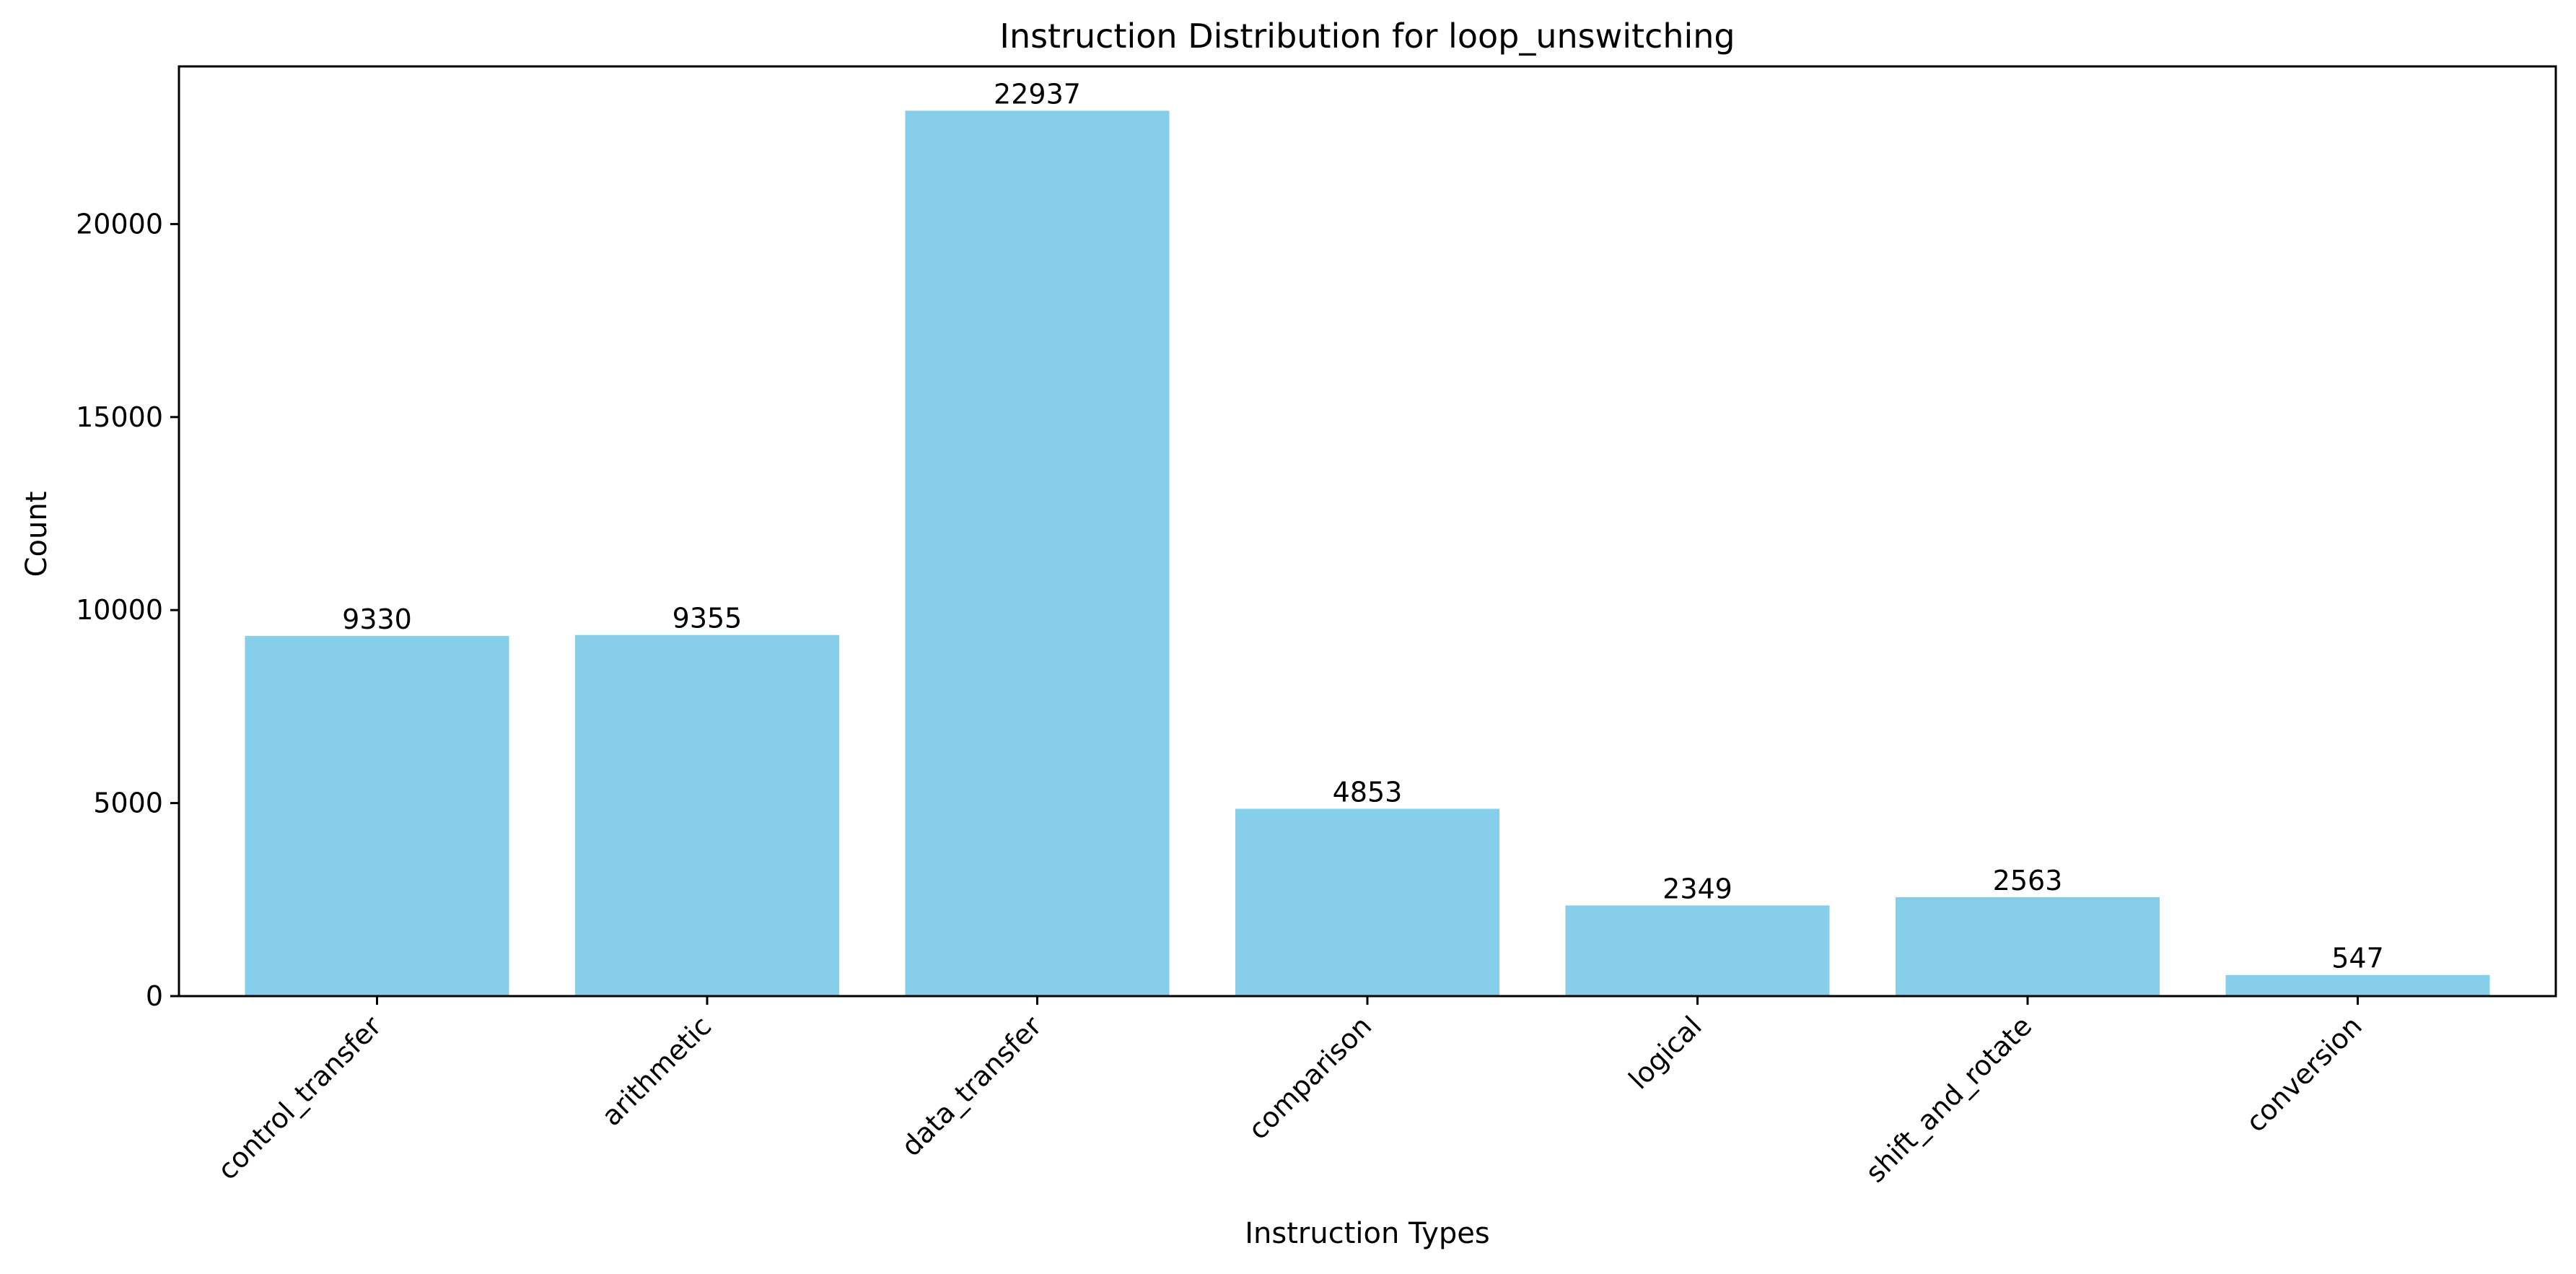 The height and width of the screenshot is (1274, 2576). Describe the element at coordinates (1698, 950) in the screenshot. I see `bar-logical` at that location.